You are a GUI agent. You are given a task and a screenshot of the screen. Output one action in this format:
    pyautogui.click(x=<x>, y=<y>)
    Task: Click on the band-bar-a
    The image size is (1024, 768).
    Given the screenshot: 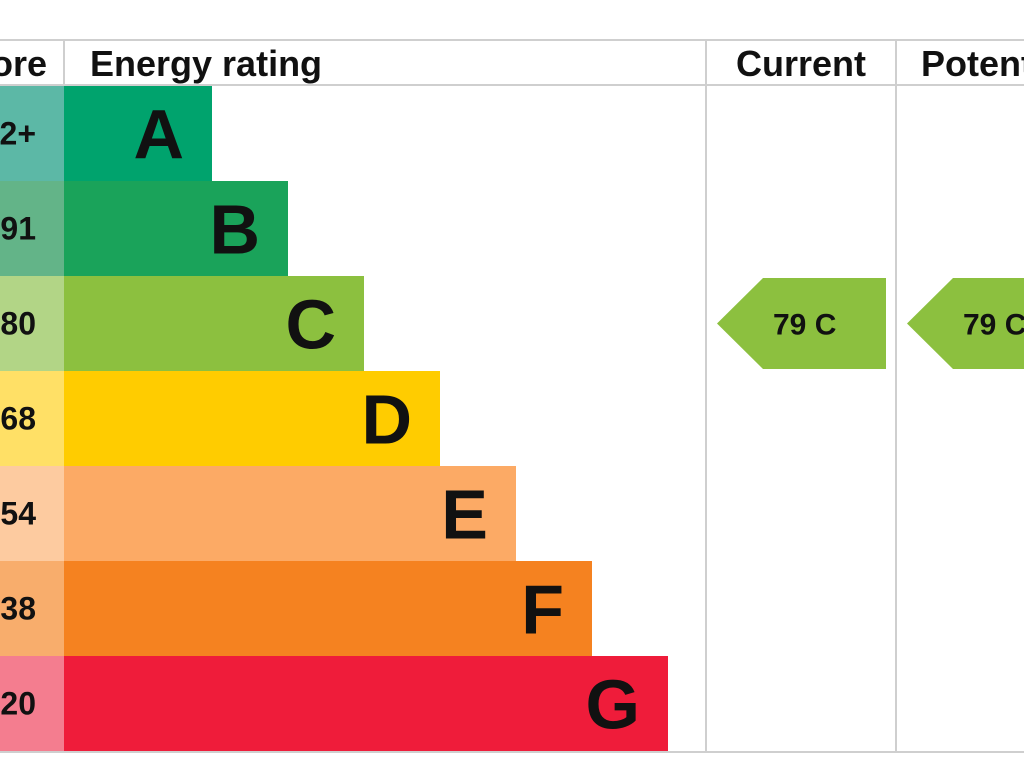 What is the action you would take?
    pyautogui.click(x=138, y=133)
    